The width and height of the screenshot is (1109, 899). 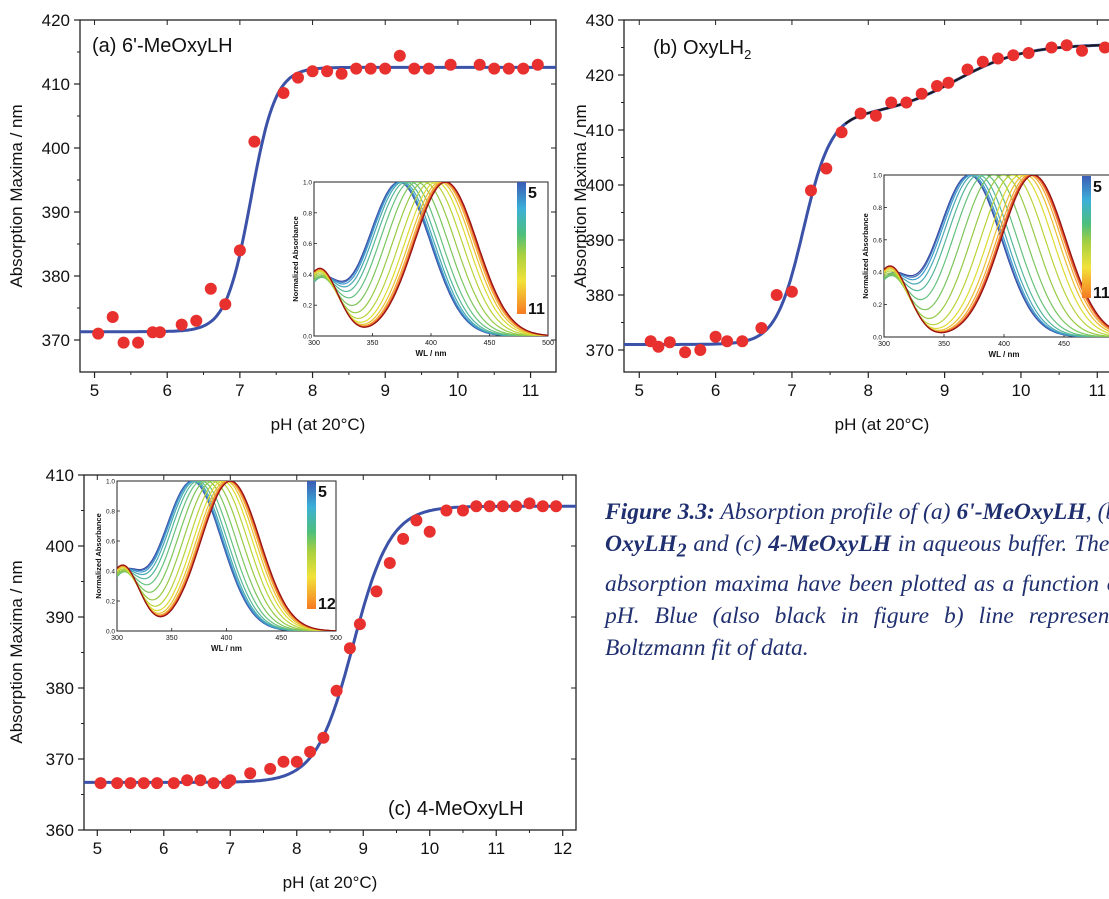 What do you see at coordinates (312, 390) in the screenshot?
I see `x-tick-label: 8` at bounding box center [312, 390].